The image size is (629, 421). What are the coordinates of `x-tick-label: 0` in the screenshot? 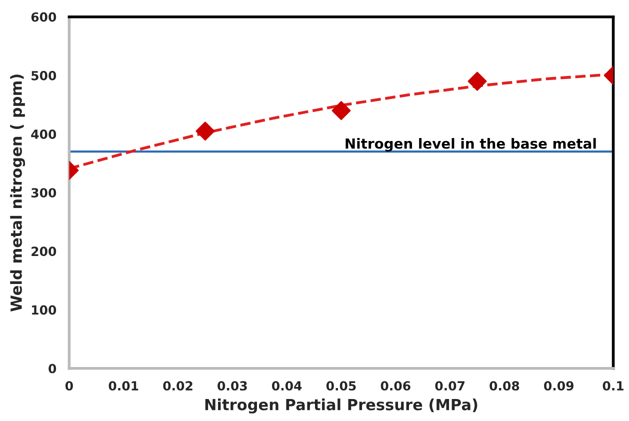 It's located at (69, 386).